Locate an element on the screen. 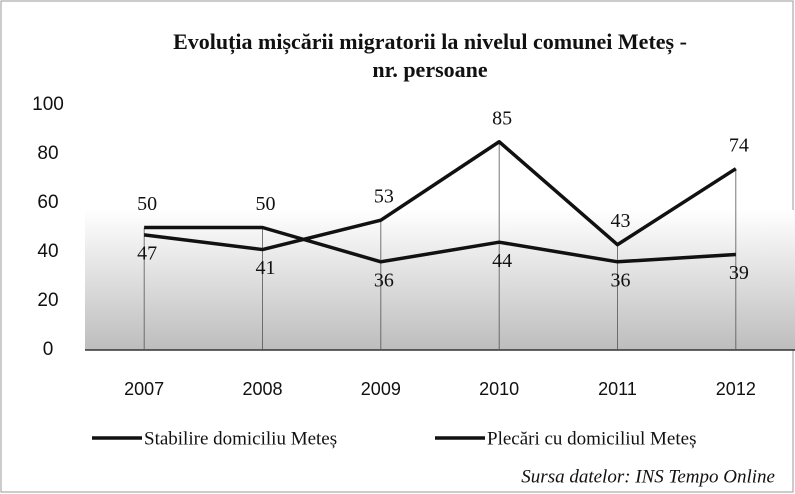 This screenshot has height=494, width=795. x-tick-label: 2007 is located at coordinates (144, 389).